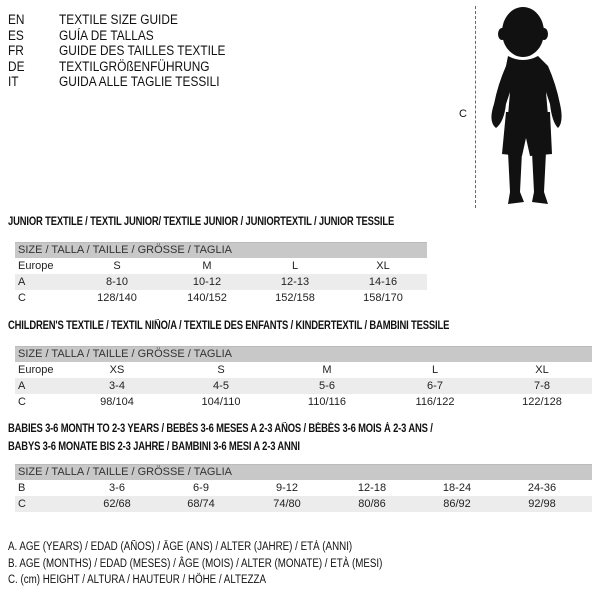  Describe the element at coordinates (210, 298) in the screenshot. I see `table-row: C 128/140 140/152 152/158 158/170` at that location.